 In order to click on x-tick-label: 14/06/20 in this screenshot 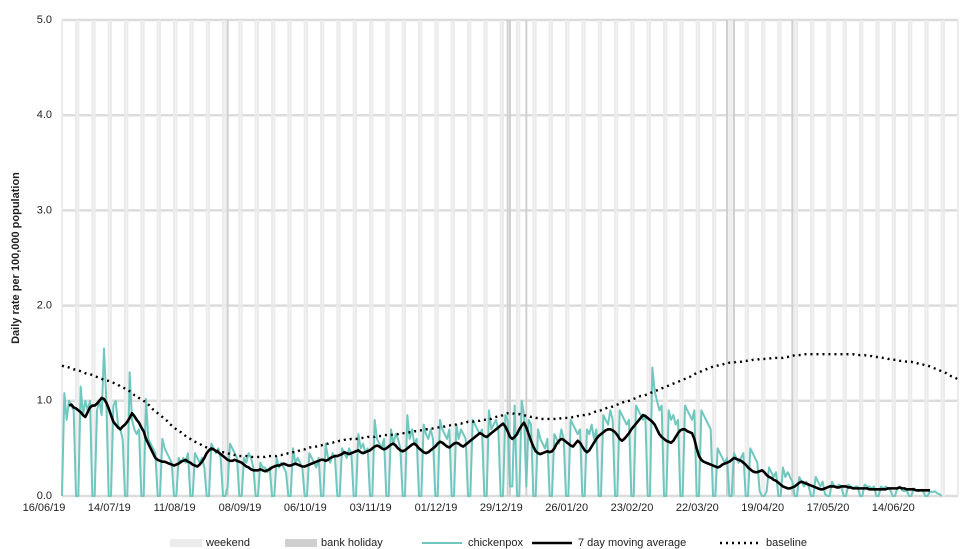, I will do `click(893, 508)`.